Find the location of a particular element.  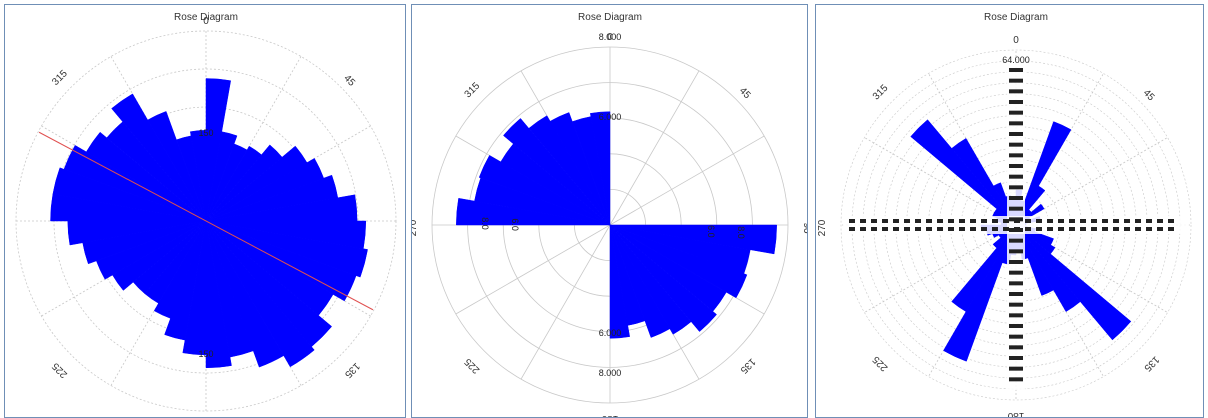

direction-label: 180 is located at coordinates (609, 415).